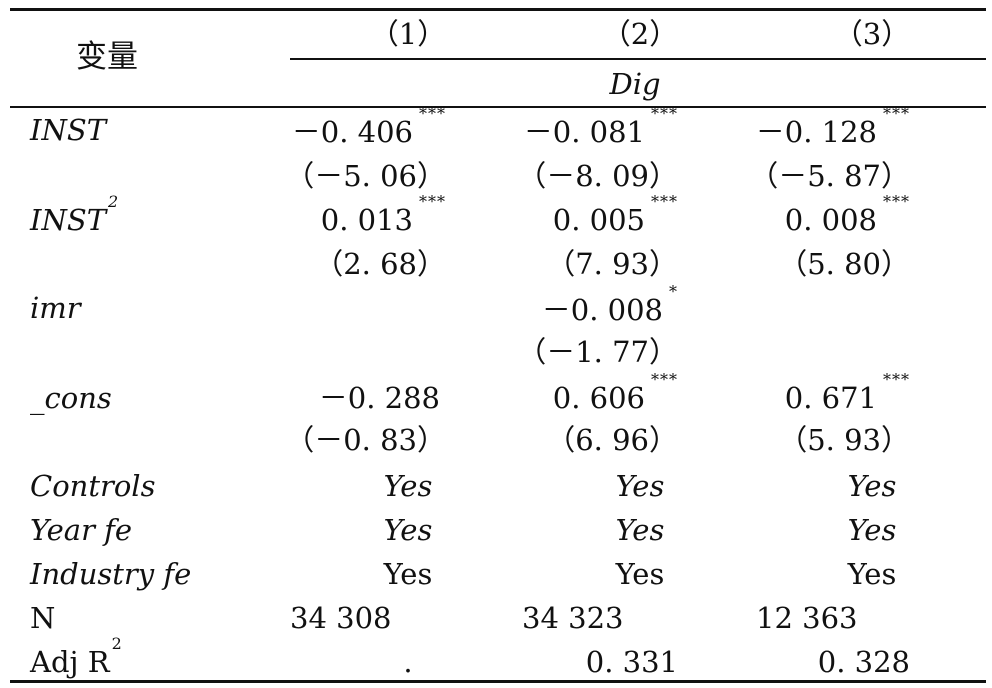  I want to click on tstat-inst2-3: （5. 80）, so click(844, 264).